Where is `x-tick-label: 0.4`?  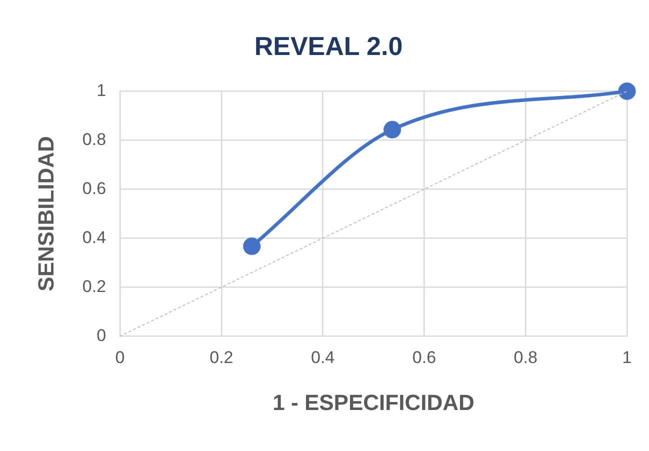 x-tick-label: 0.4 is located at coordinates (323, 358).